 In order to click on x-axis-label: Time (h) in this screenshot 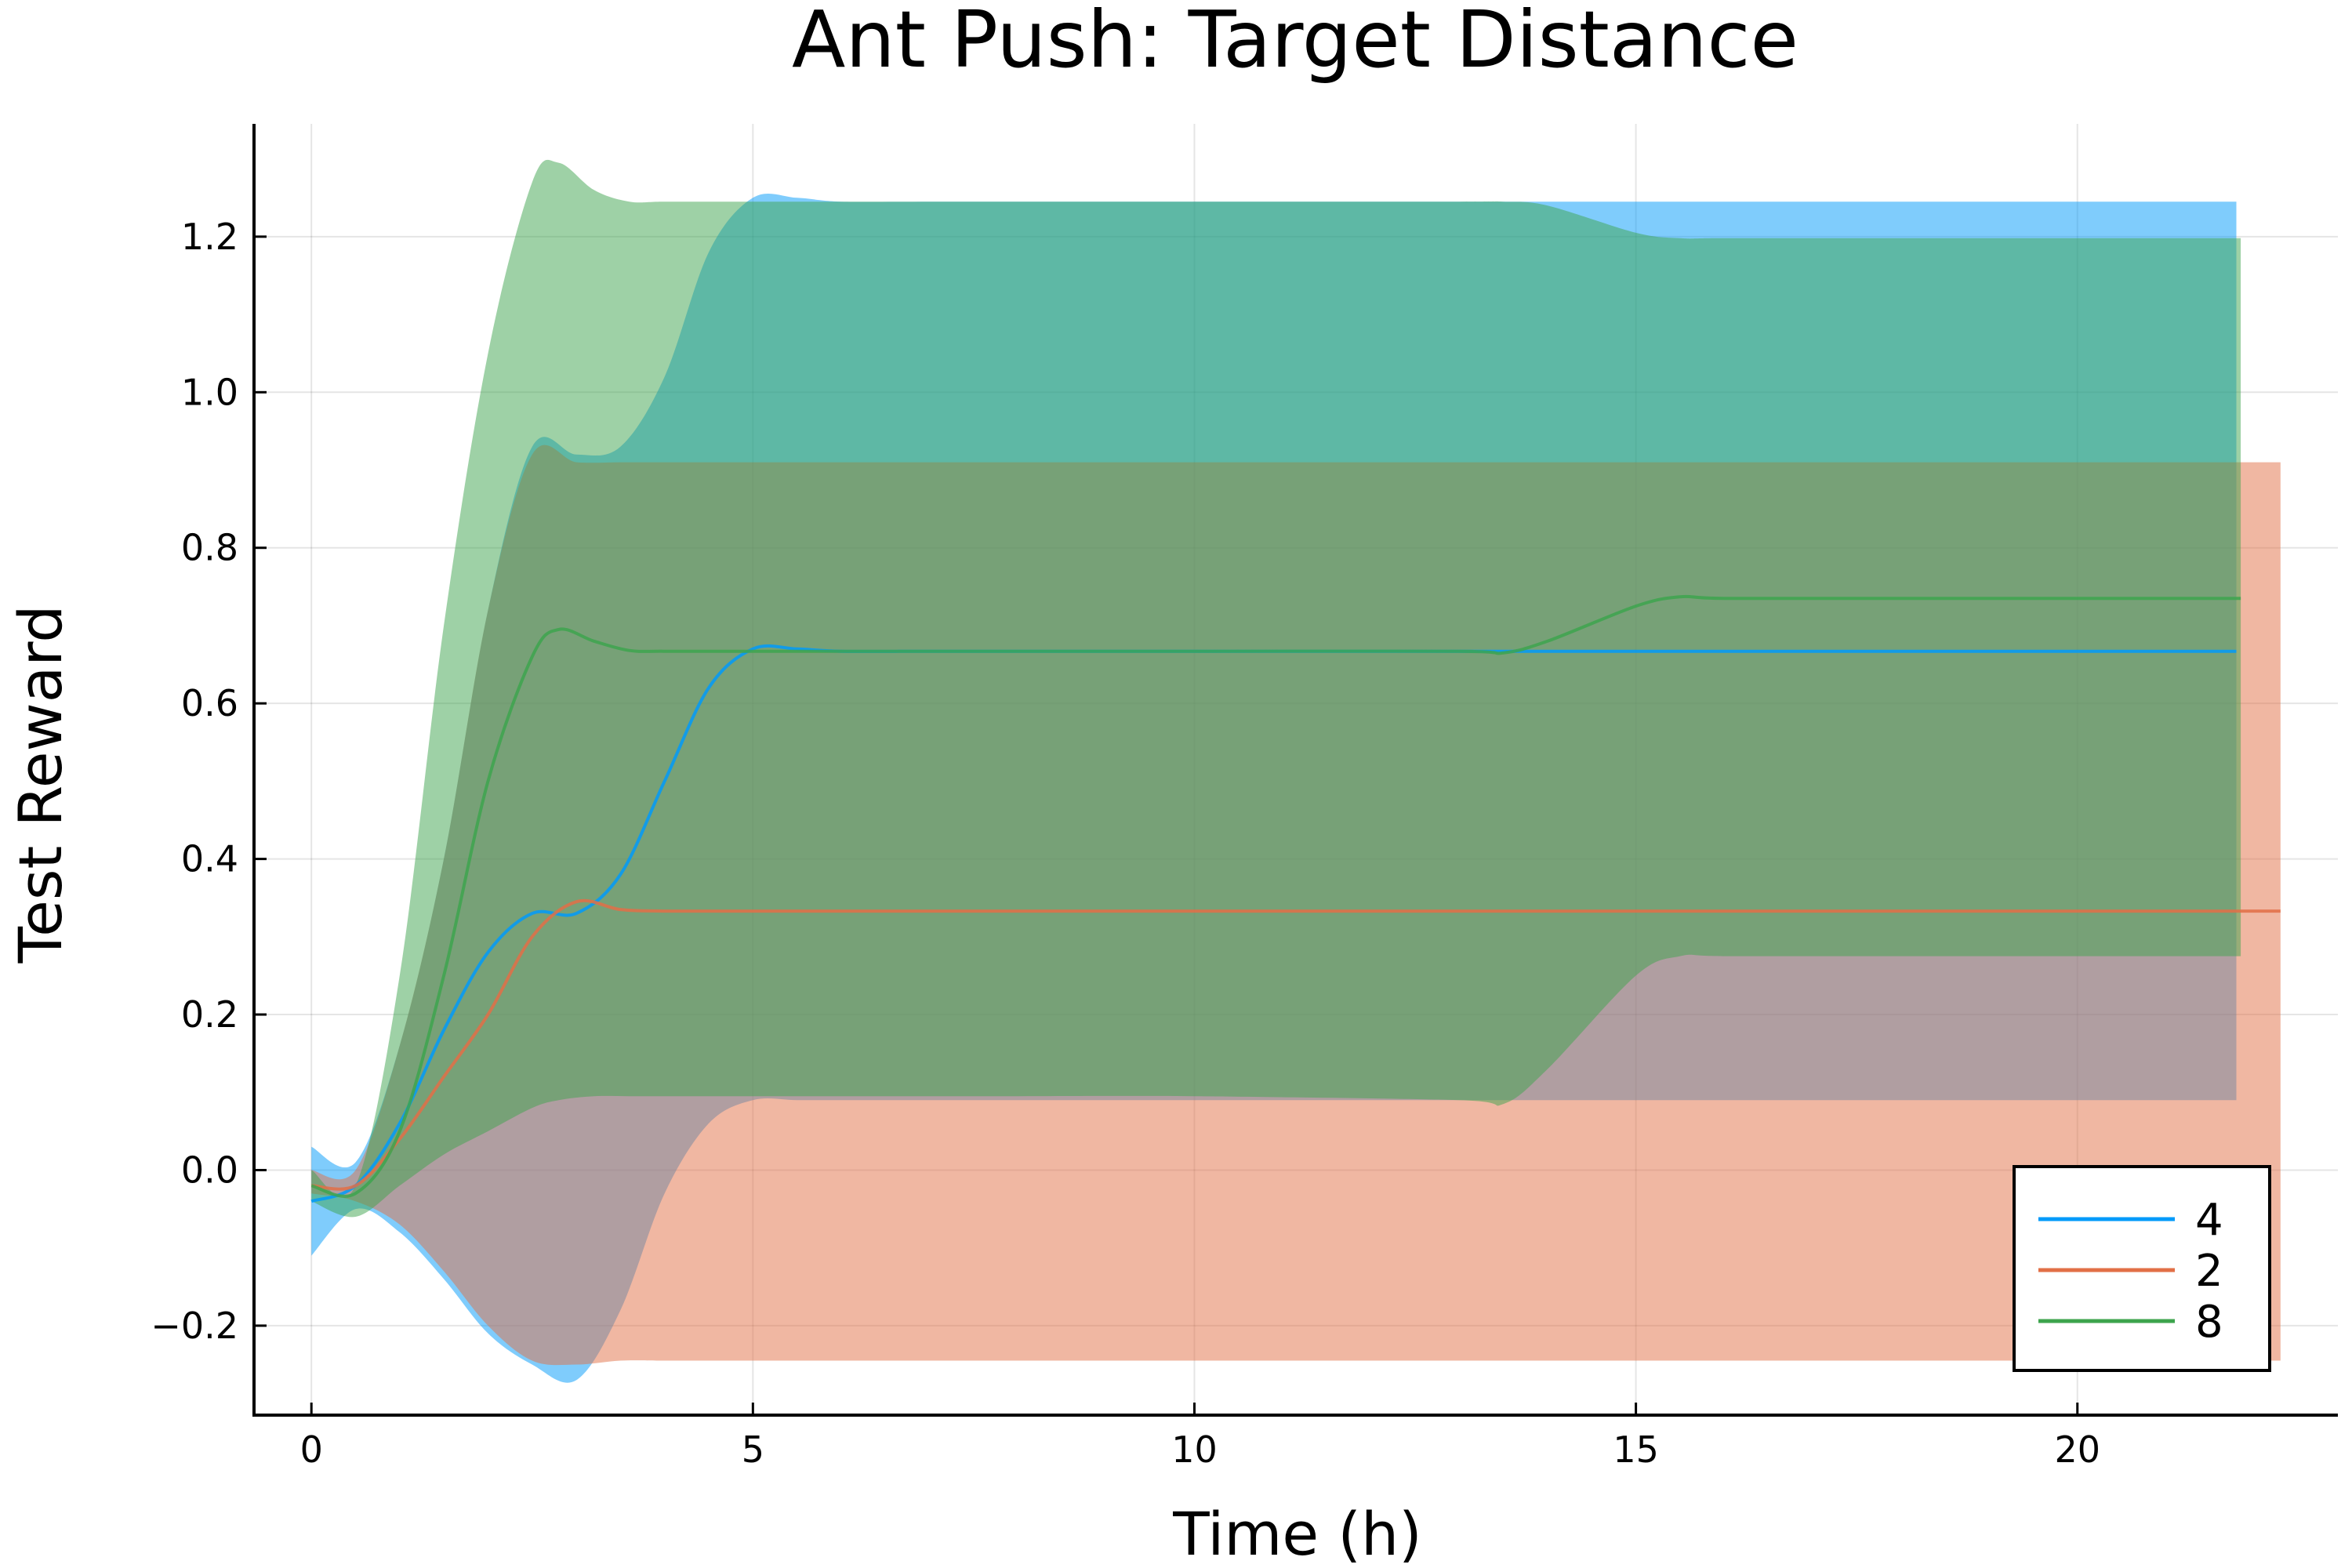, I will do `click(1297, 1533)`.